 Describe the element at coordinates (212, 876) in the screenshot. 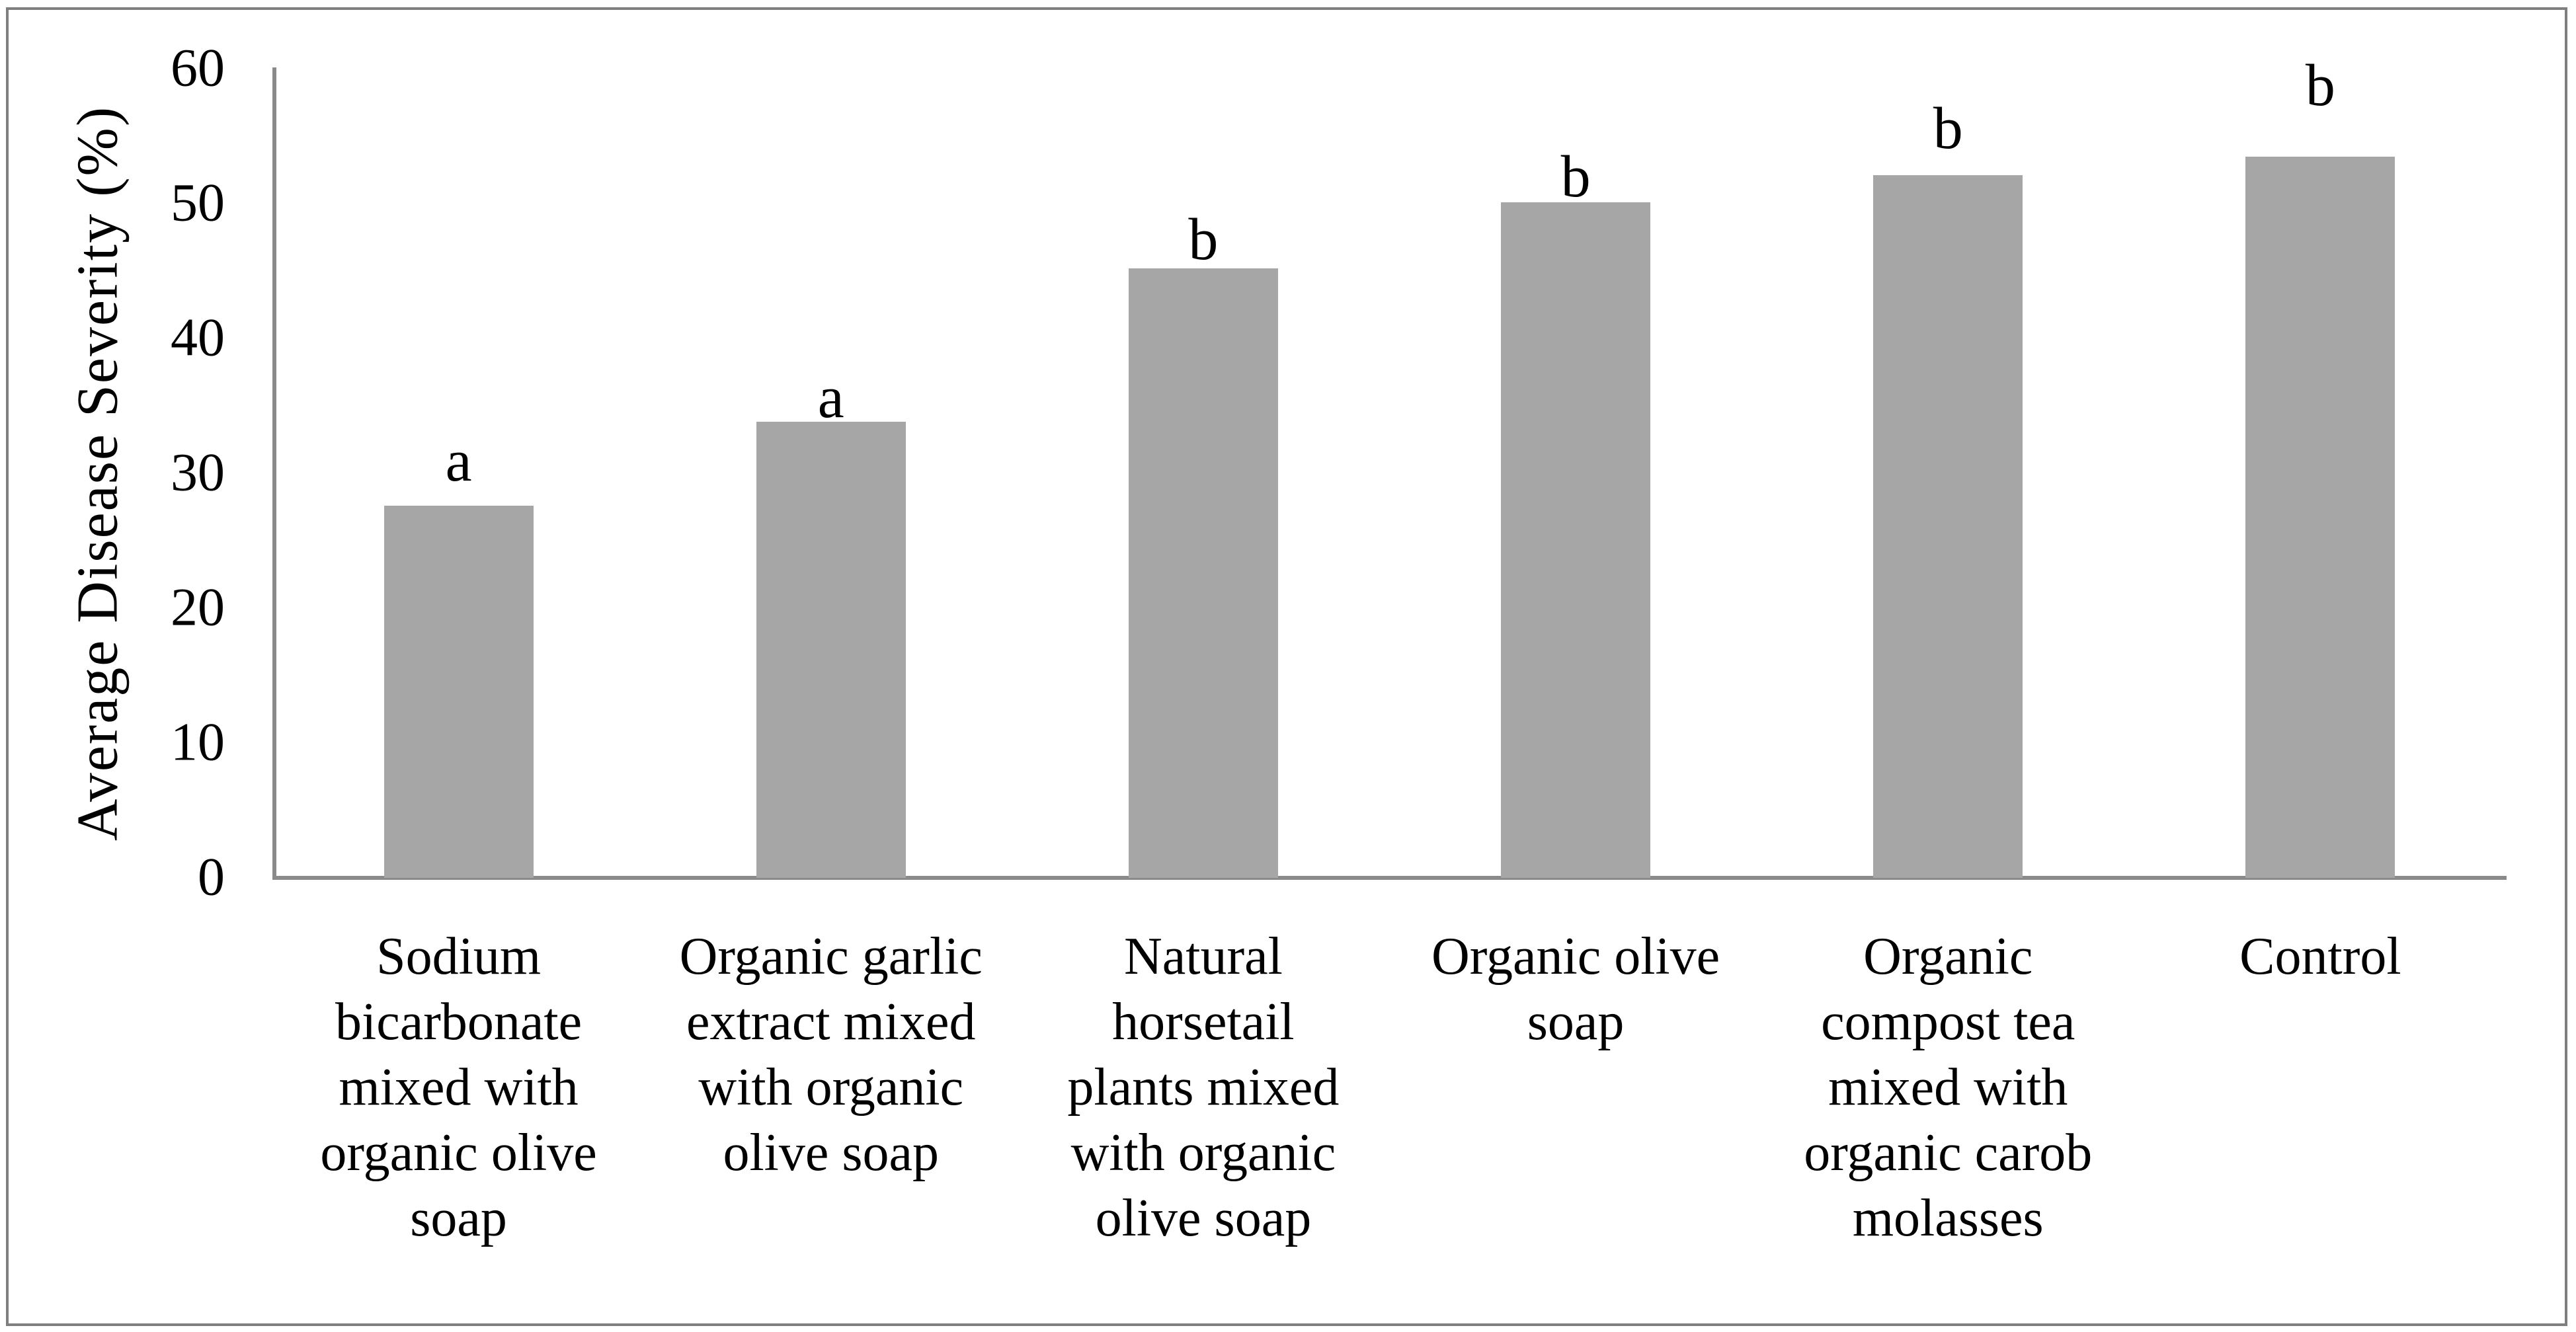

I see `y-tick-label: 0` at that location.